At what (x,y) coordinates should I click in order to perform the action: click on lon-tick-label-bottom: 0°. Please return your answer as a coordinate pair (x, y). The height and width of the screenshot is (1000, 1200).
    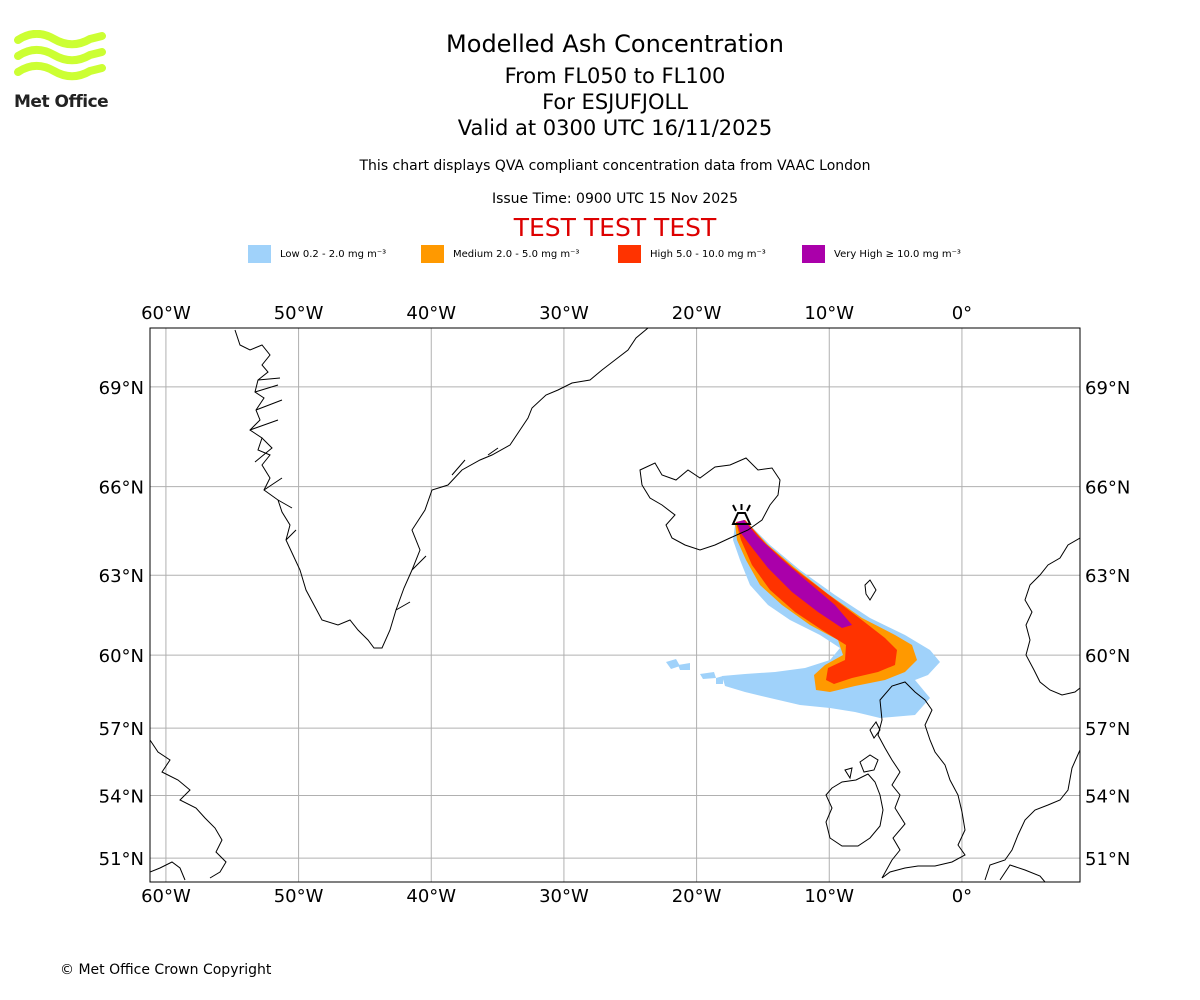
    Looking at the image, I should click on (962, 896).